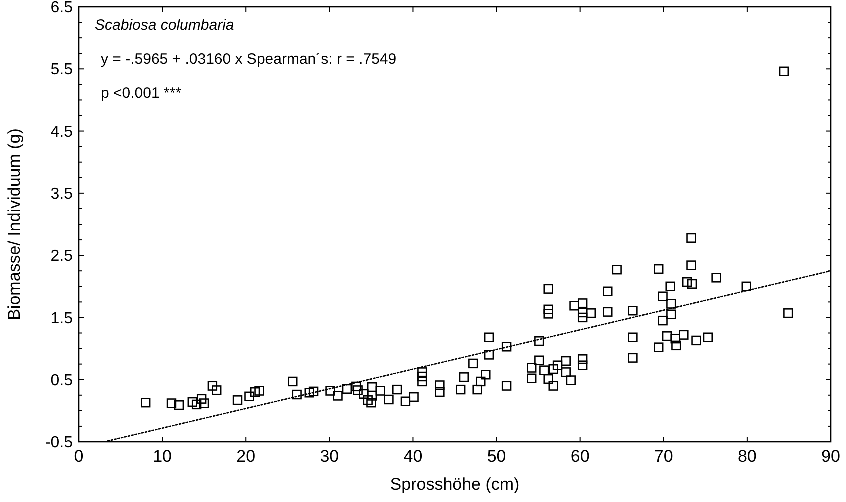 This screenshot has width=846, height=502. I want to click on x-tick-label: 50, so click(496, 456).